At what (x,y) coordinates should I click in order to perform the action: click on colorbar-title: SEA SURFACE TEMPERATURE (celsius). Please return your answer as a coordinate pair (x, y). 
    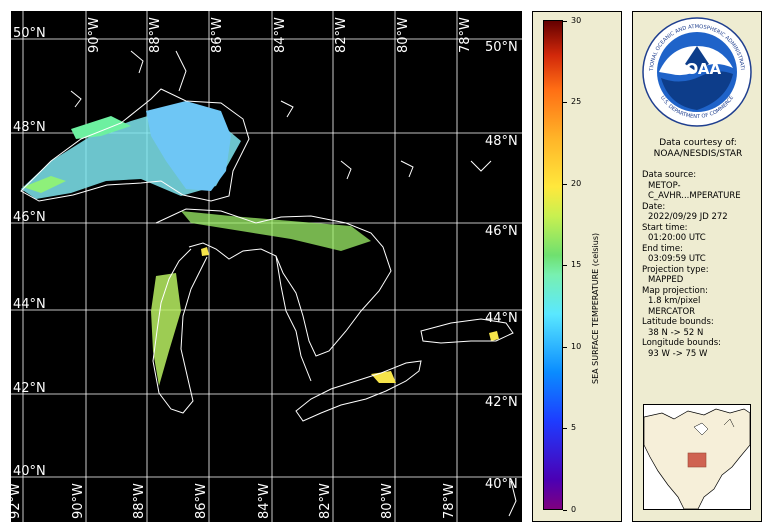
    Looking at the image, I should click on (595, 308).